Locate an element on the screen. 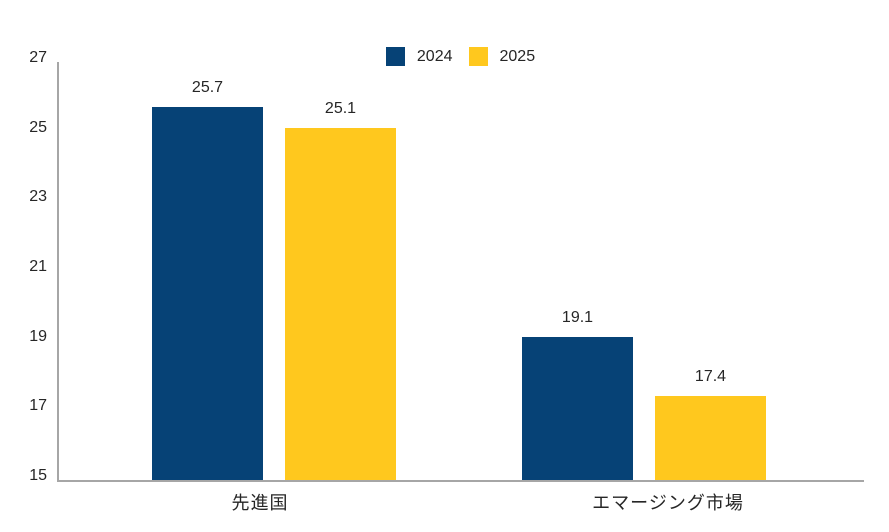 This screenshot has width=889, height=532. y-tick-label: 21 is located at coordinates (38, 266).